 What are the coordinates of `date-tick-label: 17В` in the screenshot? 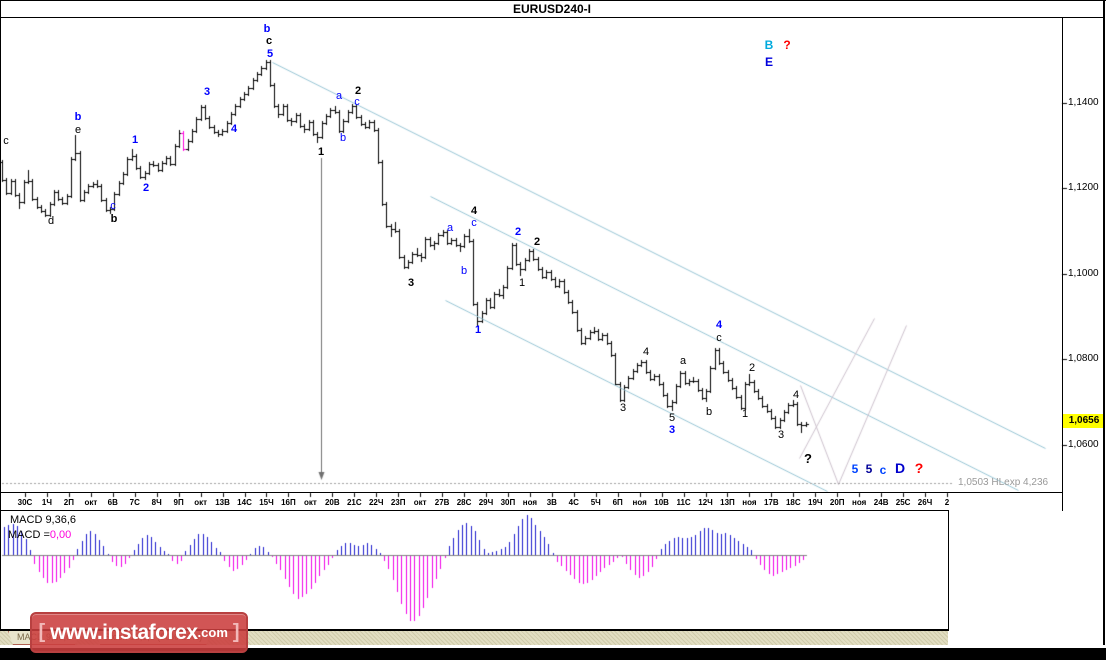 It's located at (771, 502).